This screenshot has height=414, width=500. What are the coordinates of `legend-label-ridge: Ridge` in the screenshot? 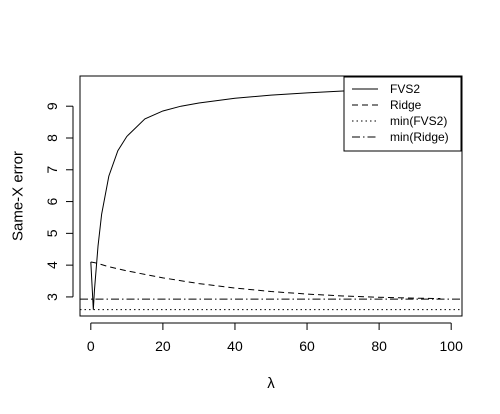 It's located at (406, 105).